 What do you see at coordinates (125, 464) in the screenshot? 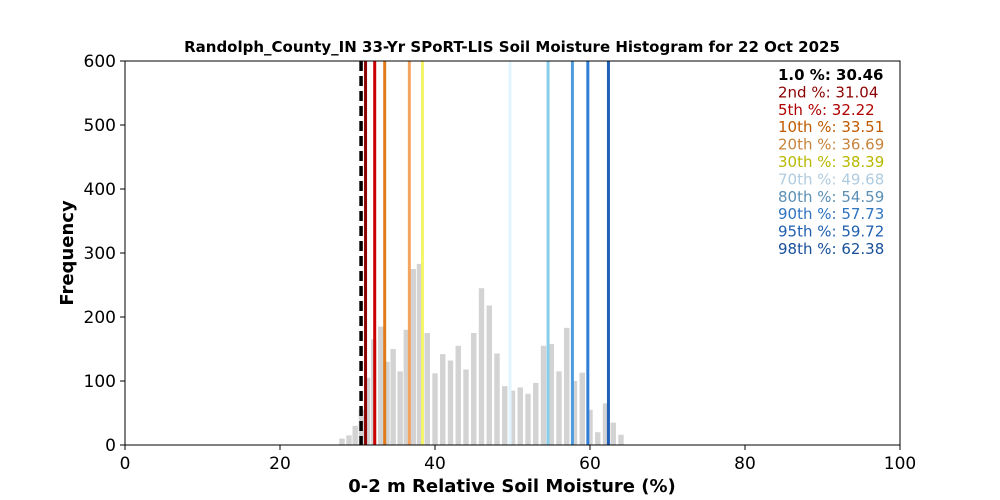
I see `x-tick-label: 0` at bounding box center [125, 464].